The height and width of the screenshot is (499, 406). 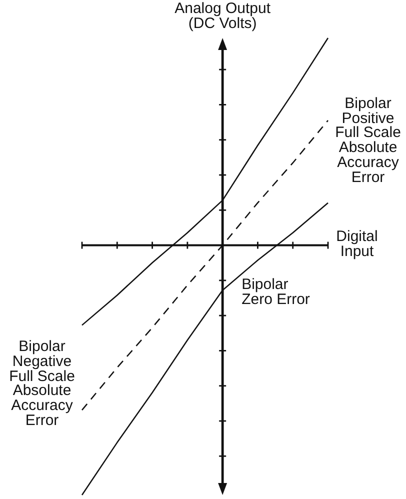 What do you see at coordinates (223, 16) in the screenshot?
I see `y-axis-title: Analog Output (DC Volts)` at bounding box center [223, 16].